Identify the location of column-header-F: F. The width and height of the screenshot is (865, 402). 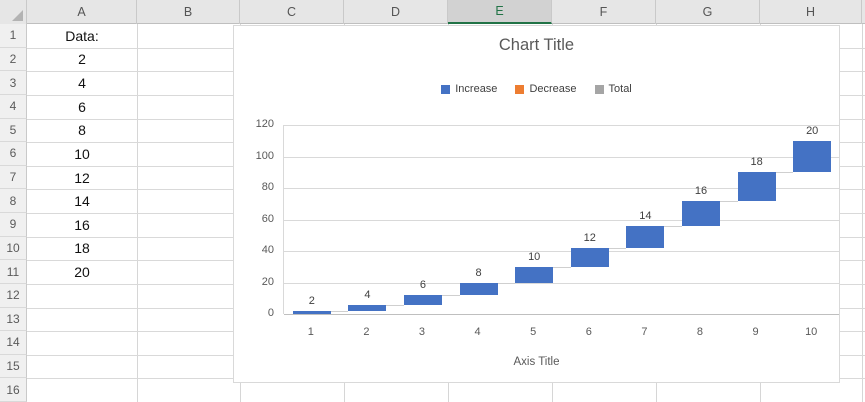
(604, 12).